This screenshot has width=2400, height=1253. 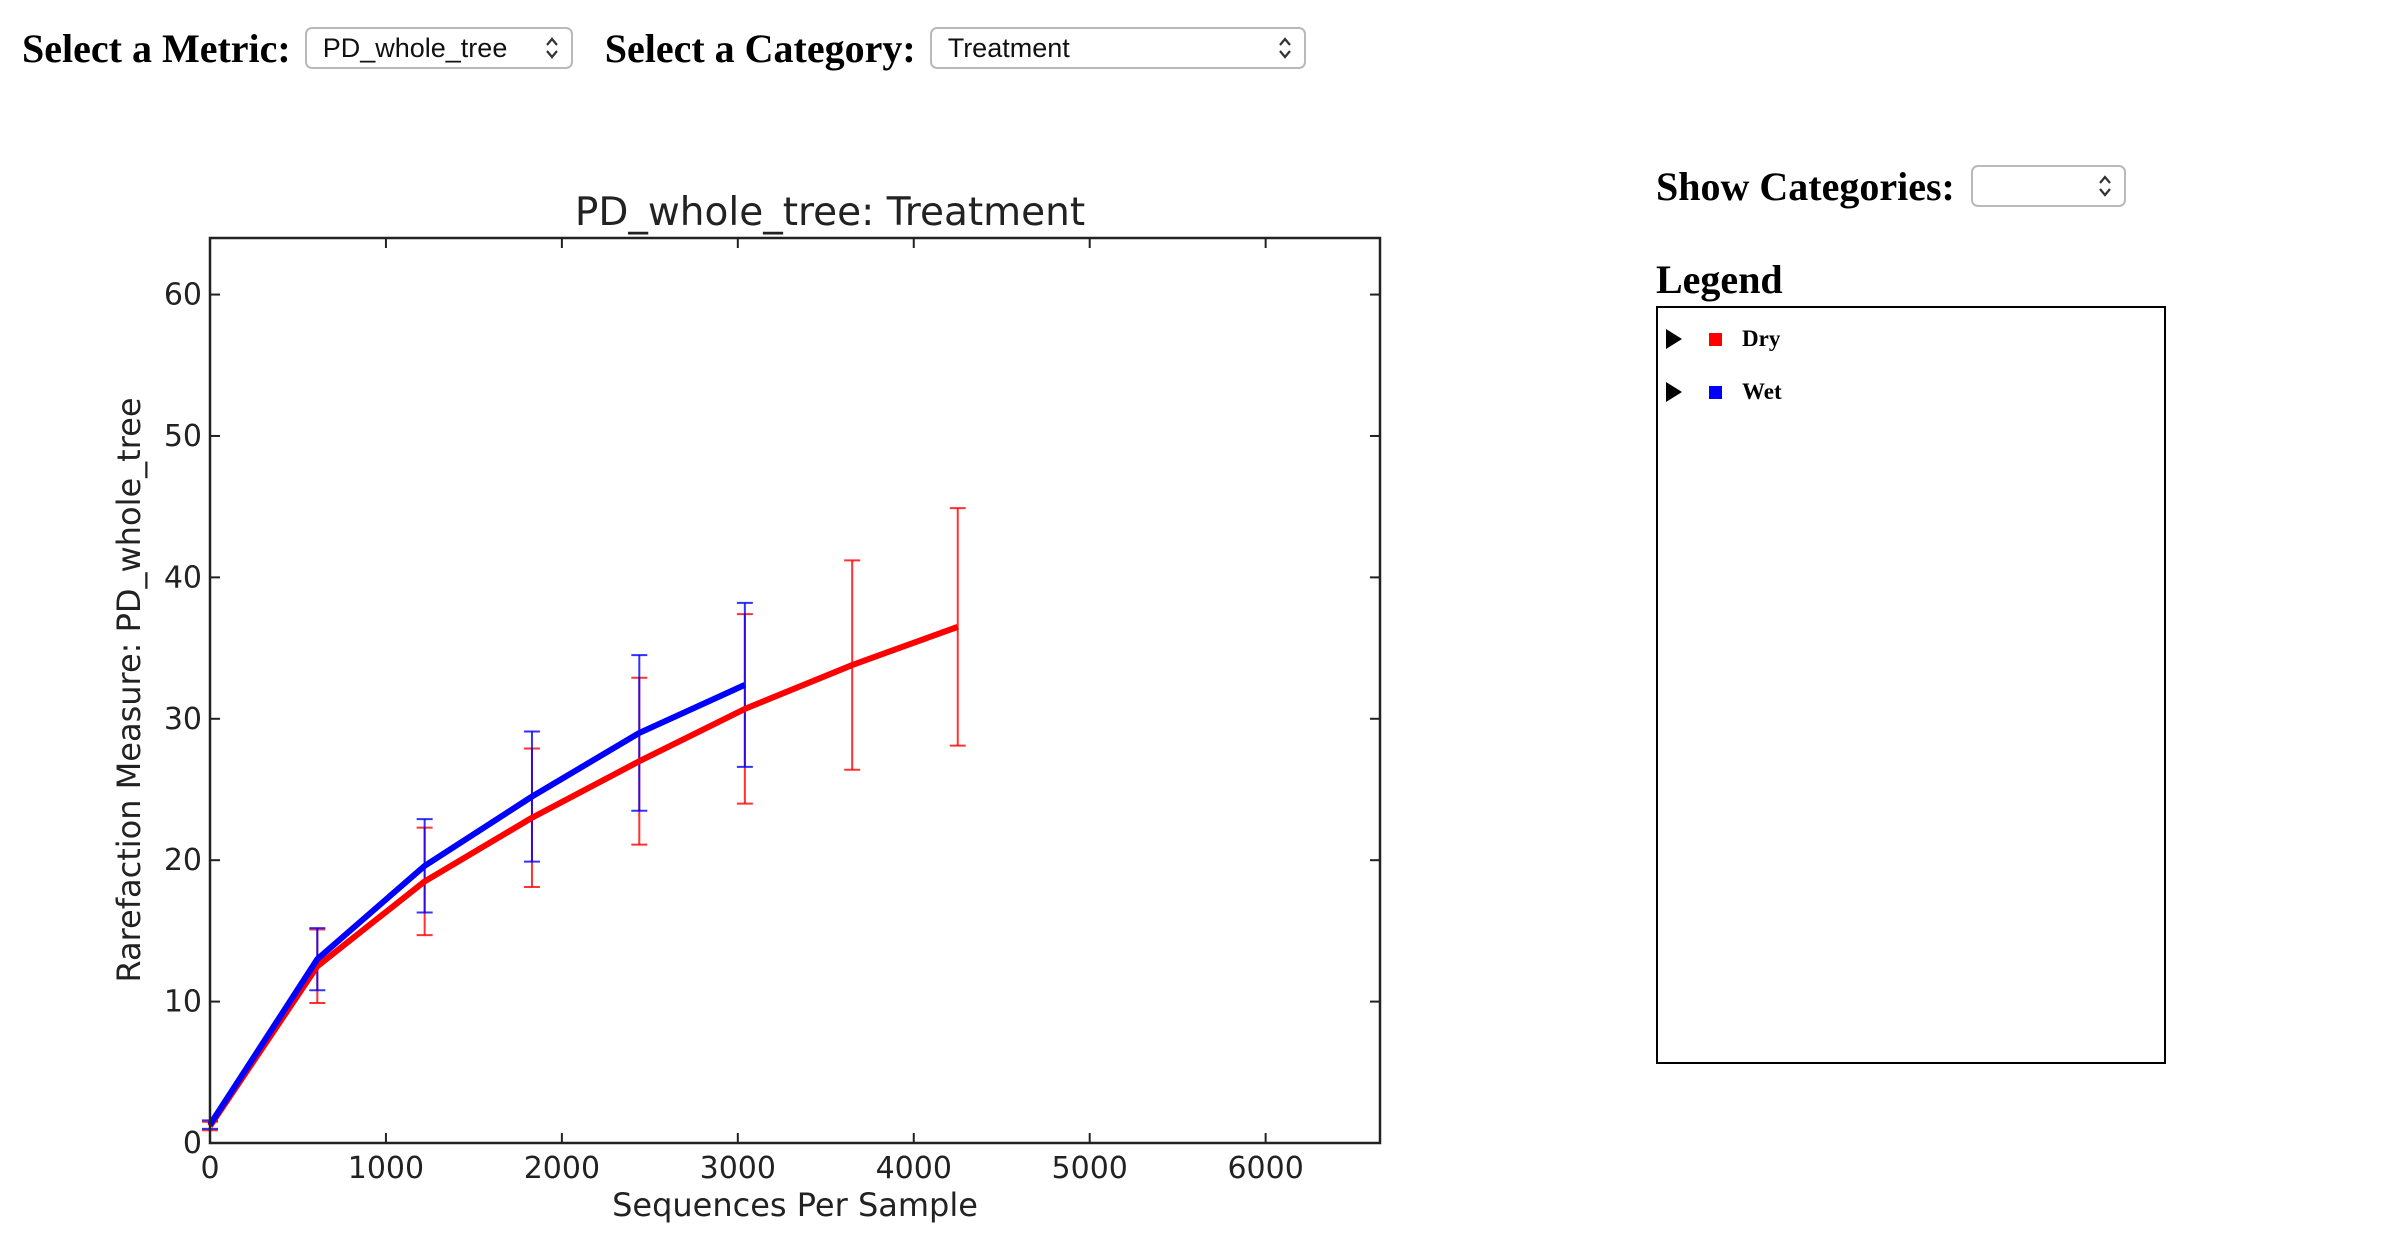 What do you see at coordinates (2048, 186) in the screenshot?
I see `show-categories-select` at bounding box center [2048, 186].